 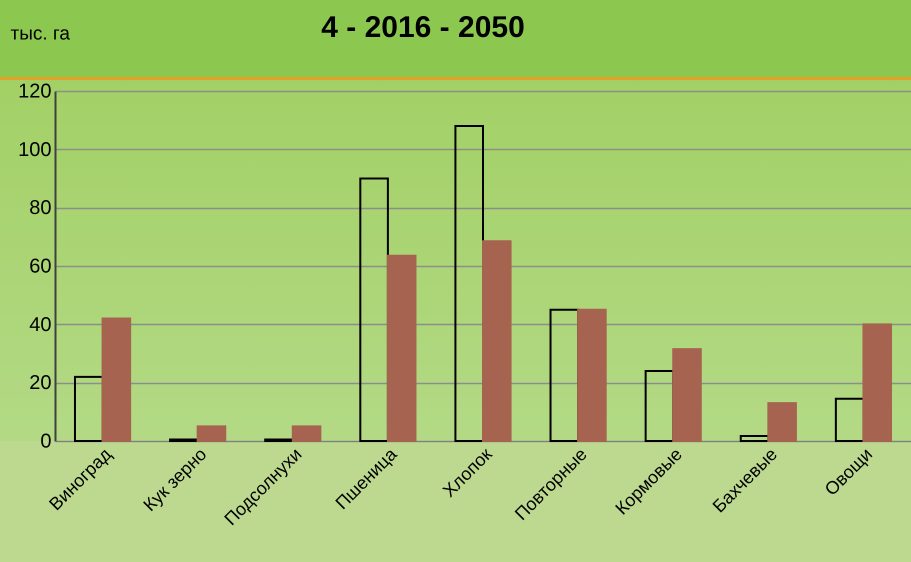 I want to click on y-tick-label: 20, so click(x=40, y=383).